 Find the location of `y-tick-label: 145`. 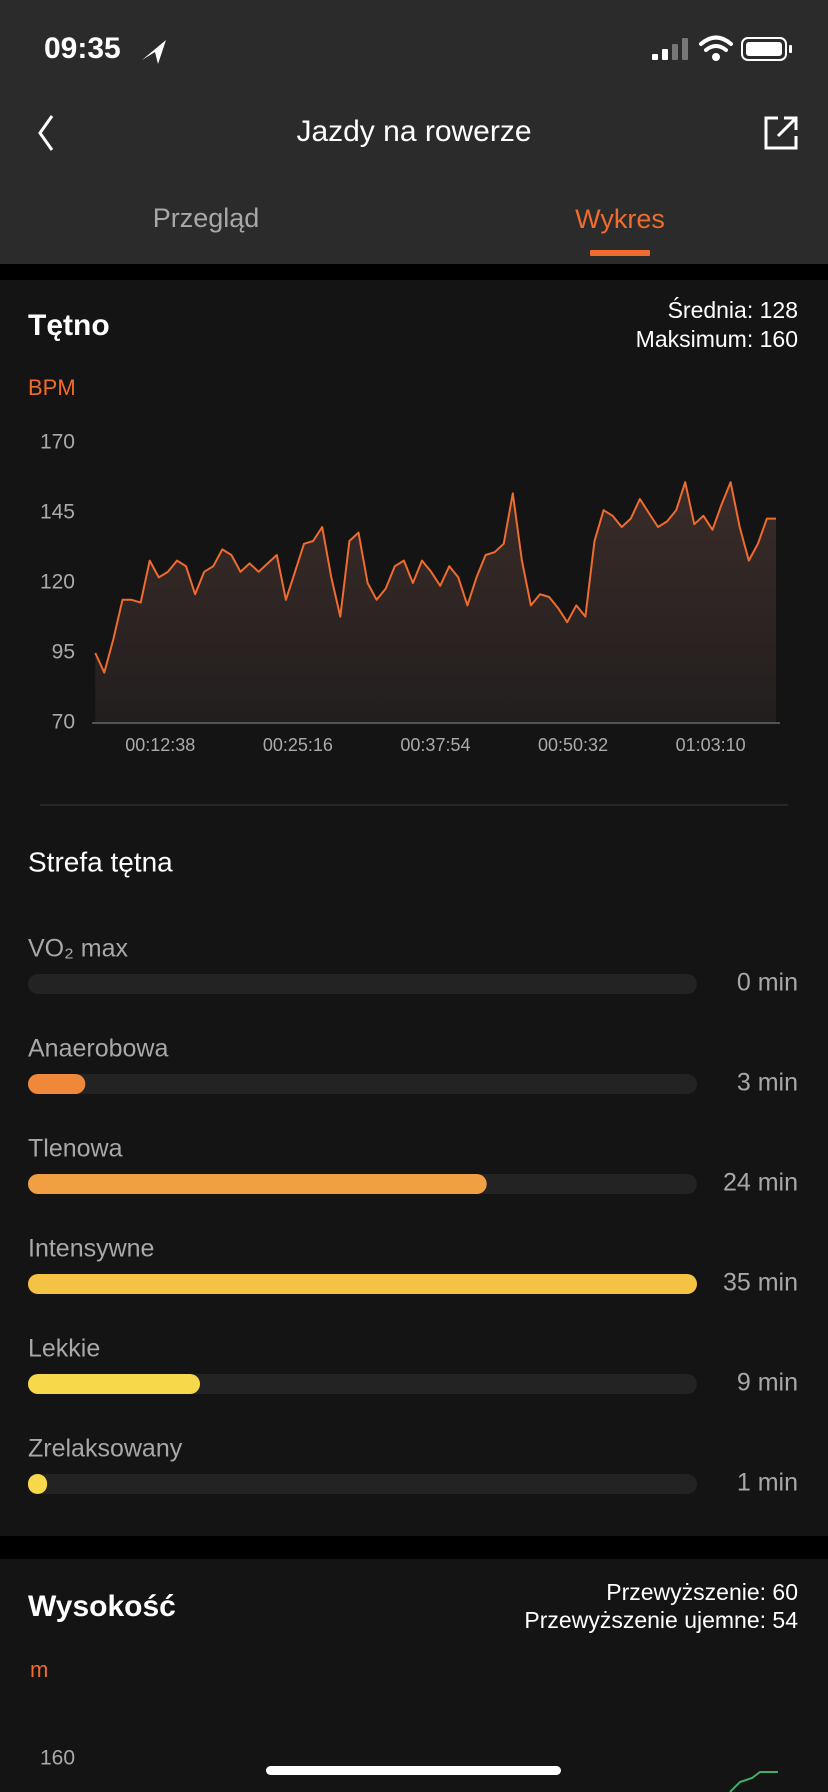

y-tick-label: 145 is located at coordinates (57, 512).